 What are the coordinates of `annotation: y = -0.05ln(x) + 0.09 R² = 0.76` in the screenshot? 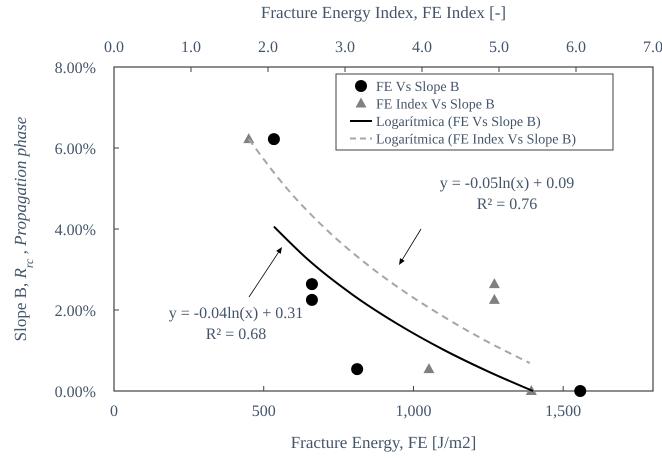 It's located at (507, 194).